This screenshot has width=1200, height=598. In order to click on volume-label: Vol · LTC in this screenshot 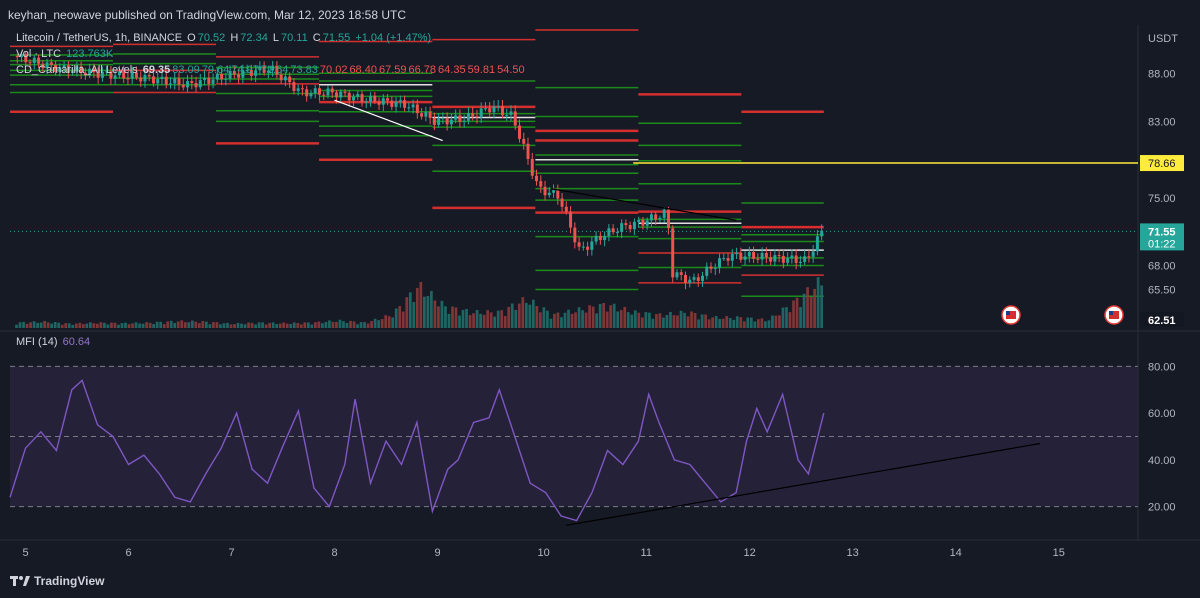, I will do `click(39, 54)`.